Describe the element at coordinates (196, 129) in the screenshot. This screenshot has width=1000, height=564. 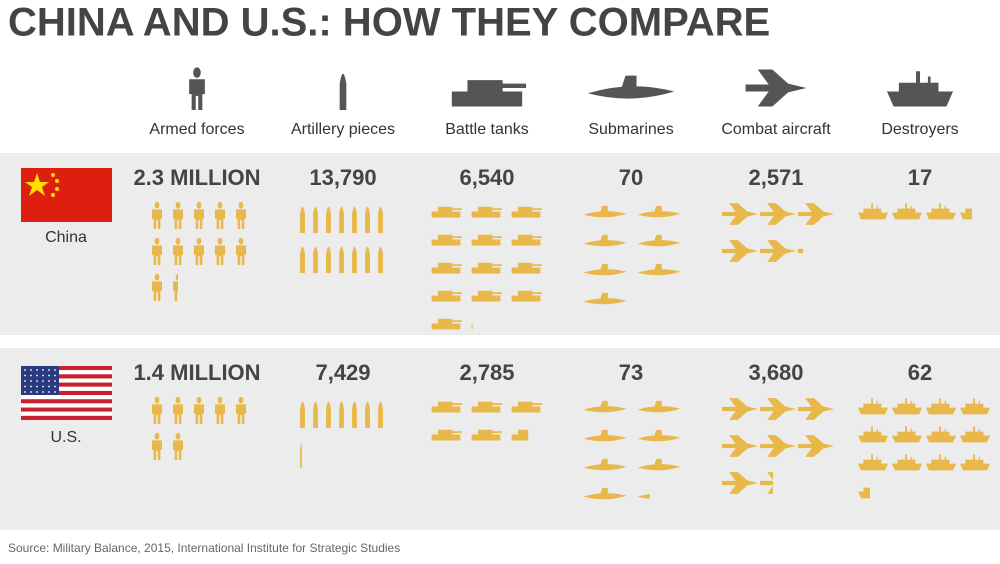
I see `category-label: Armed forces` at that location.